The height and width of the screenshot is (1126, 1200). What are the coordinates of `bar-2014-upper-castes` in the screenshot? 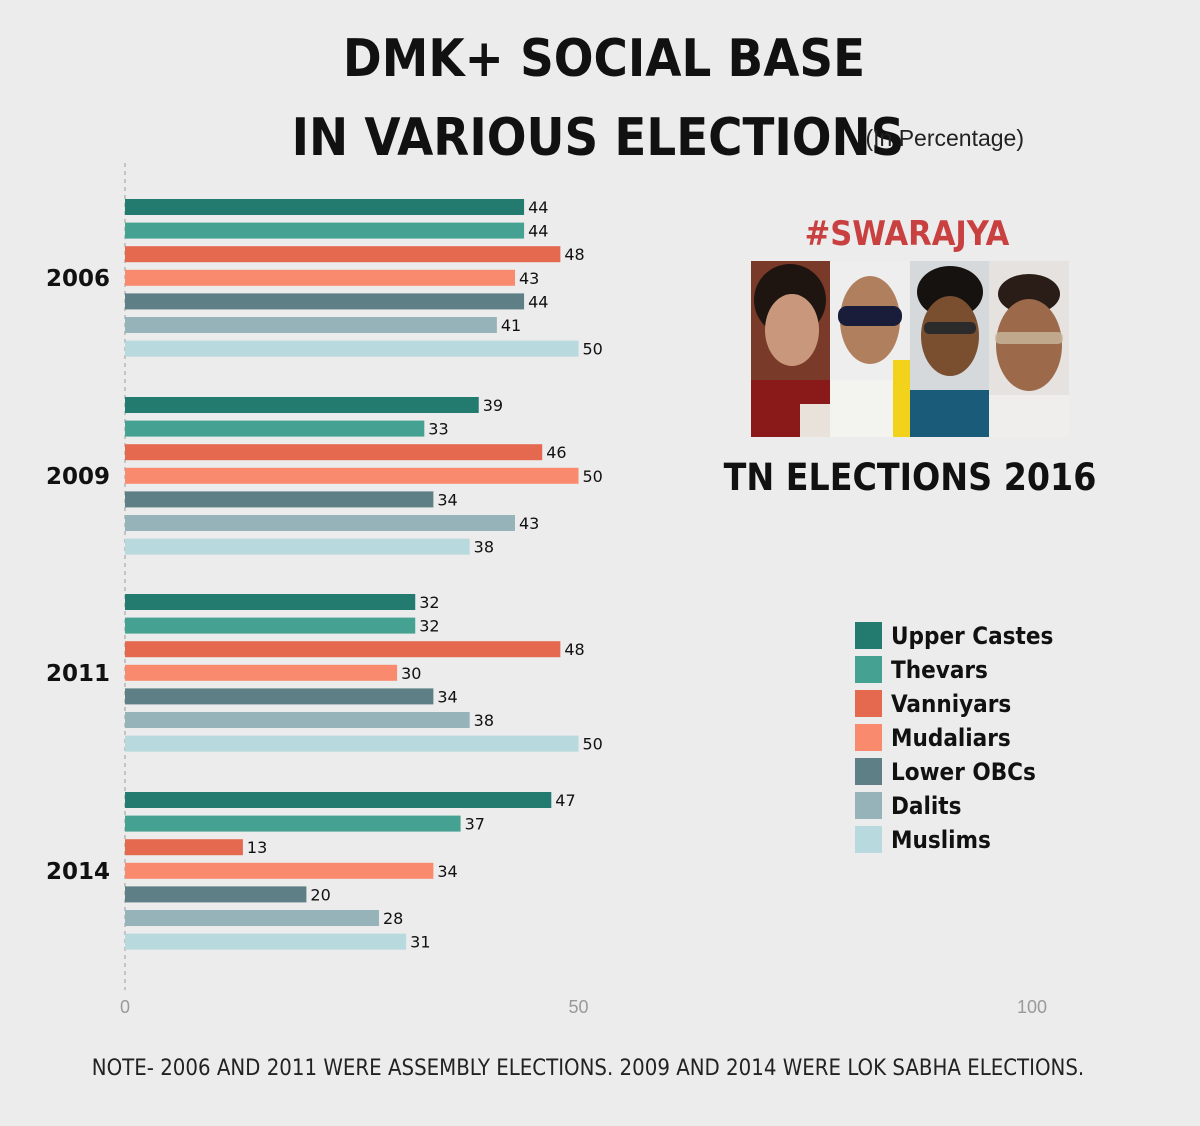 It's located at (338, 800).